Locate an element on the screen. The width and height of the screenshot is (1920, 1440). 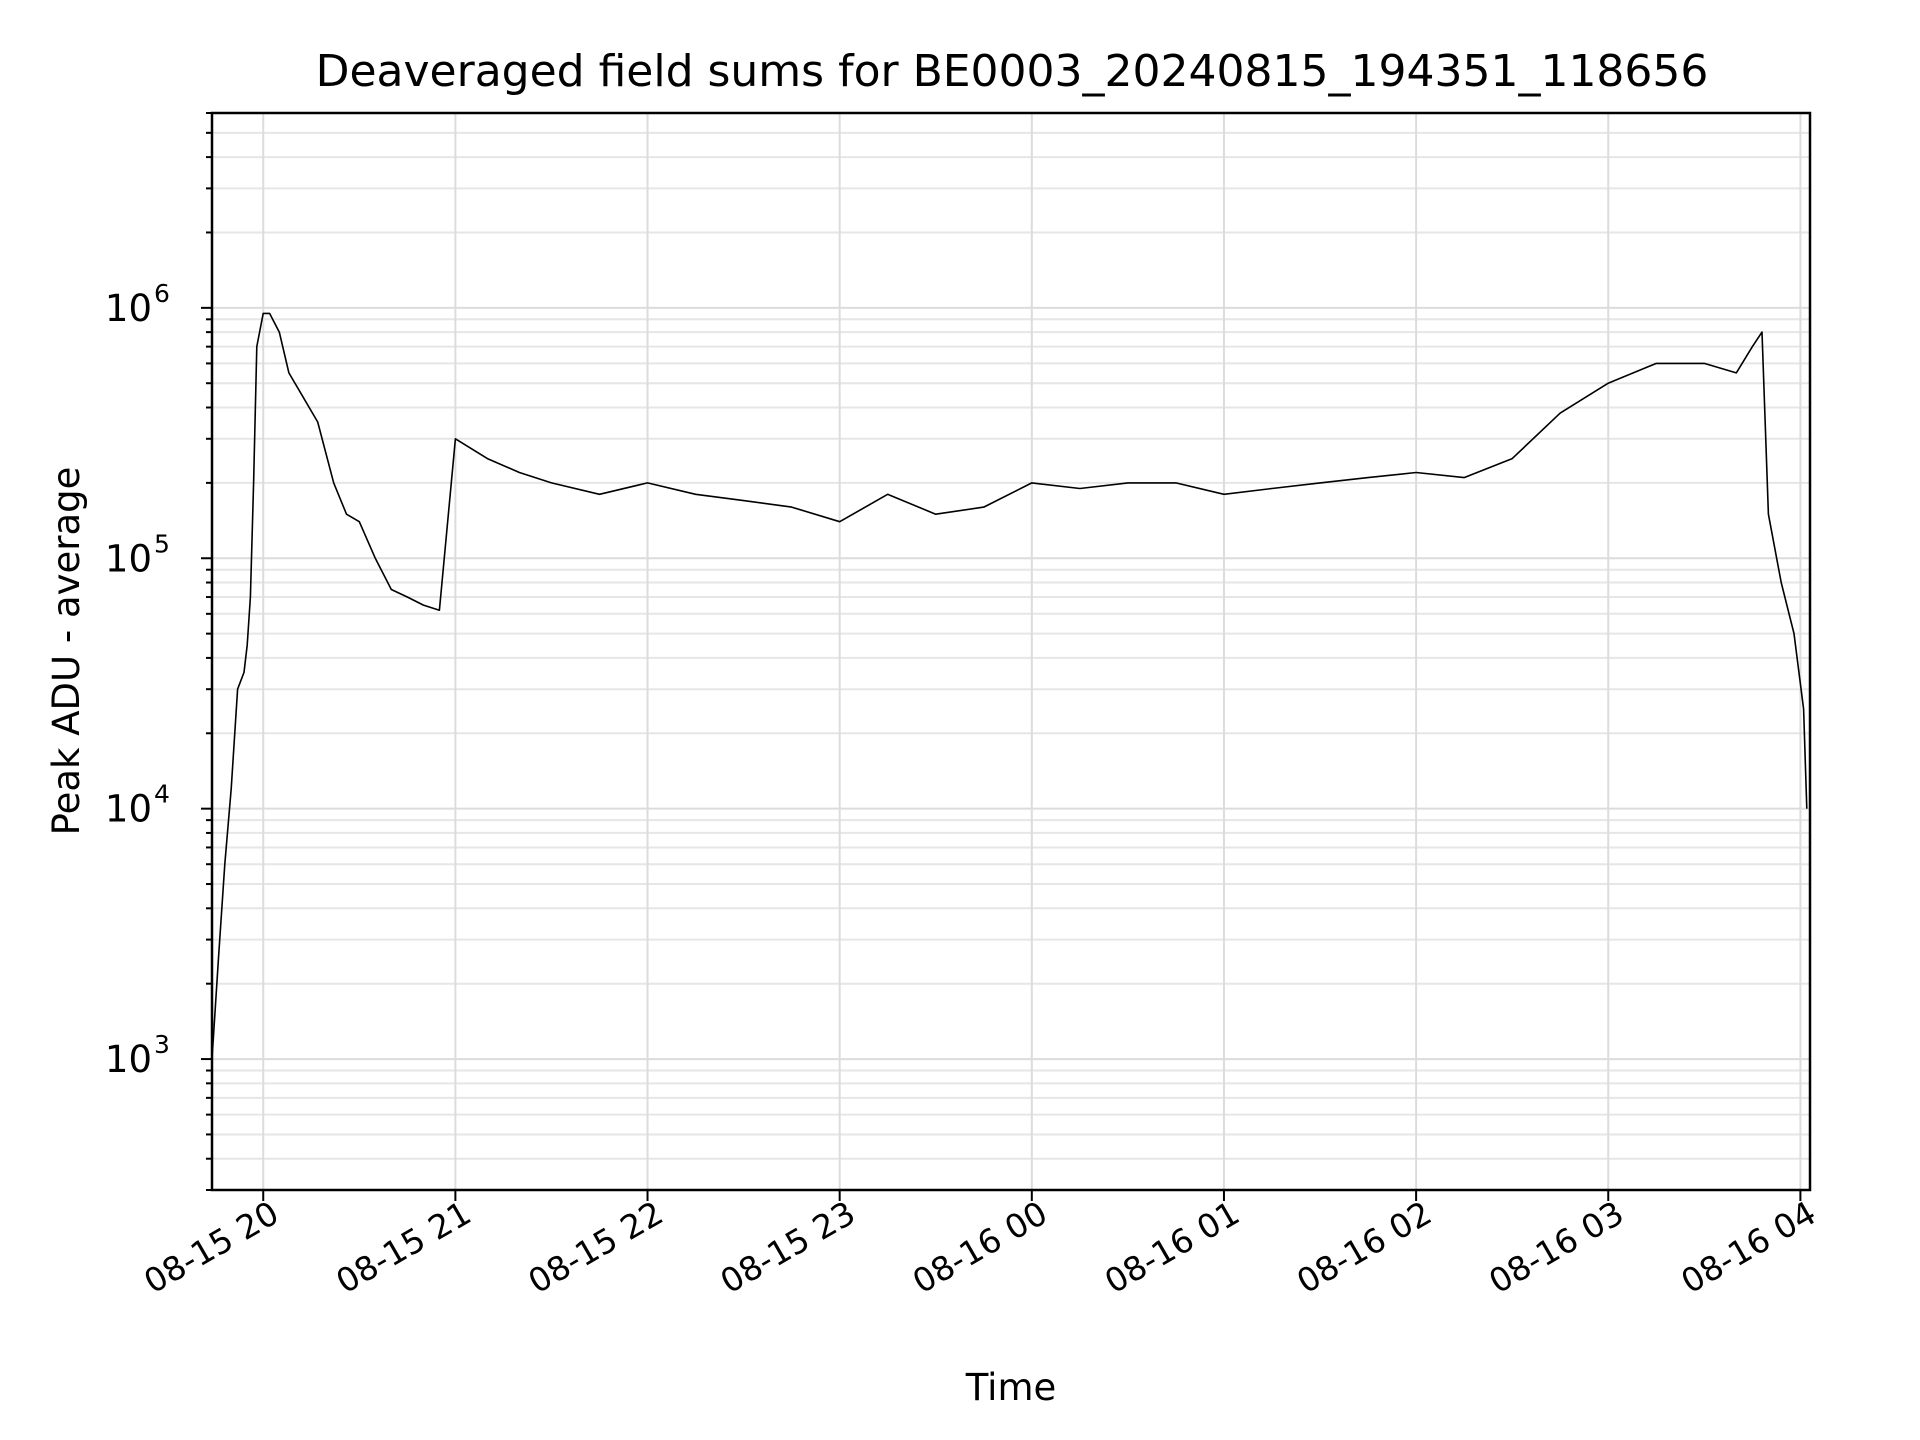
x-tick-label: 08-15 23 is located at coordinates (788, 1247).